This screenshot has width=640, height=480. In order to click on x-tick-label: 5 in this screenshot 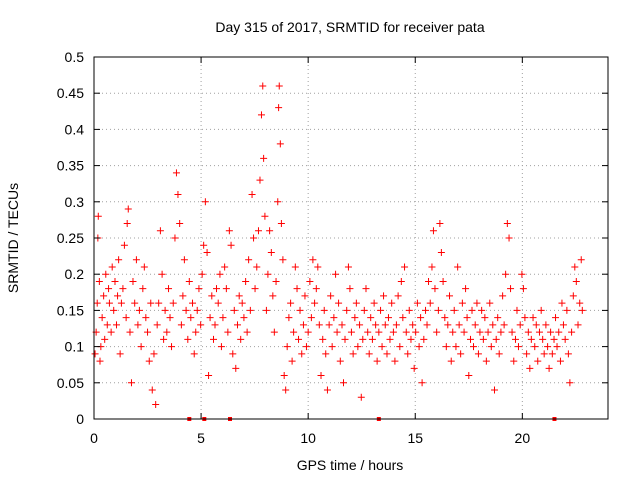, I will do `click(201, 438)`.